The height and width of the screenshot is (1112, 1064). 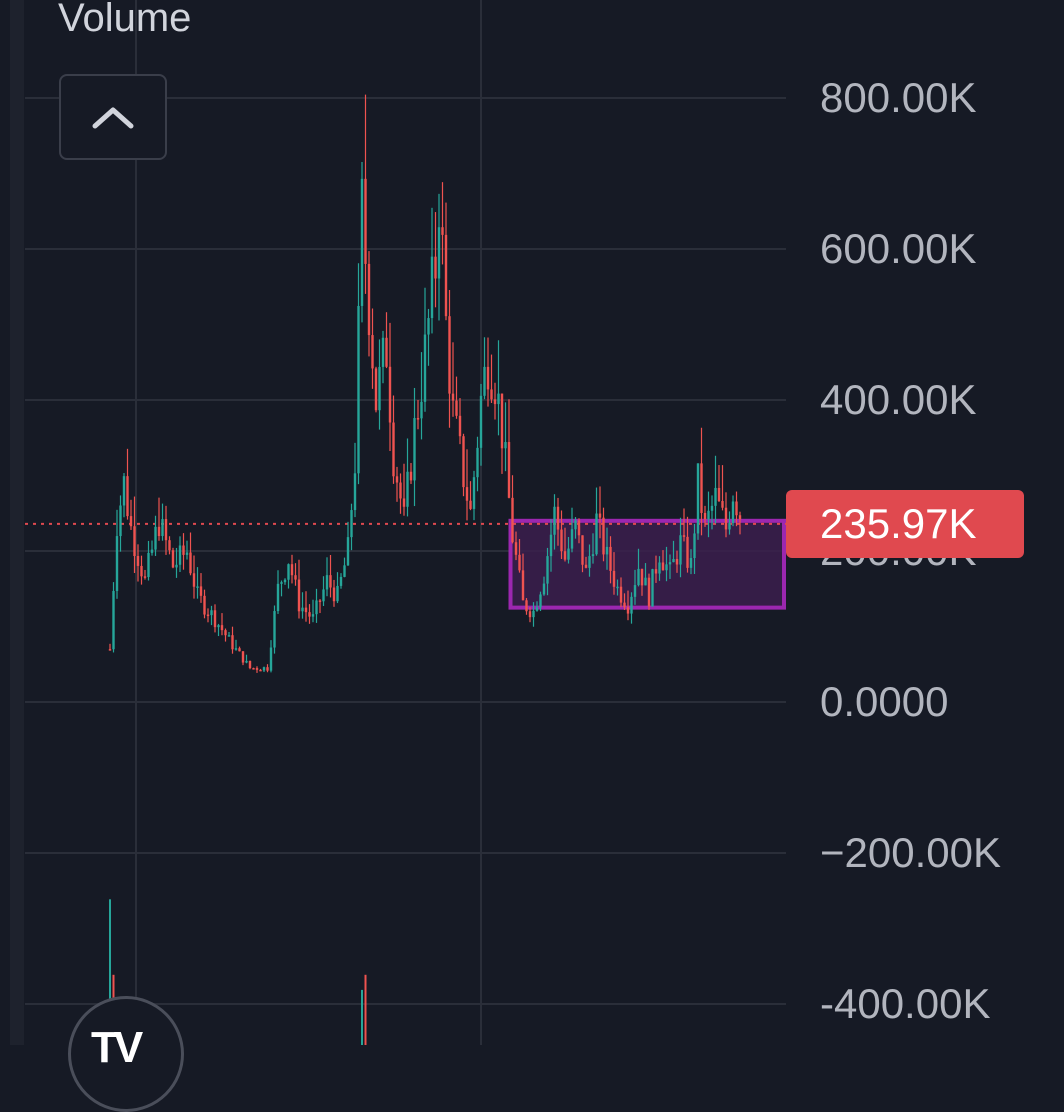 What do you see at coordinates (17, 522) in the screenshot?
I see `left-scroll-strip` at bounding box center [17, 522].